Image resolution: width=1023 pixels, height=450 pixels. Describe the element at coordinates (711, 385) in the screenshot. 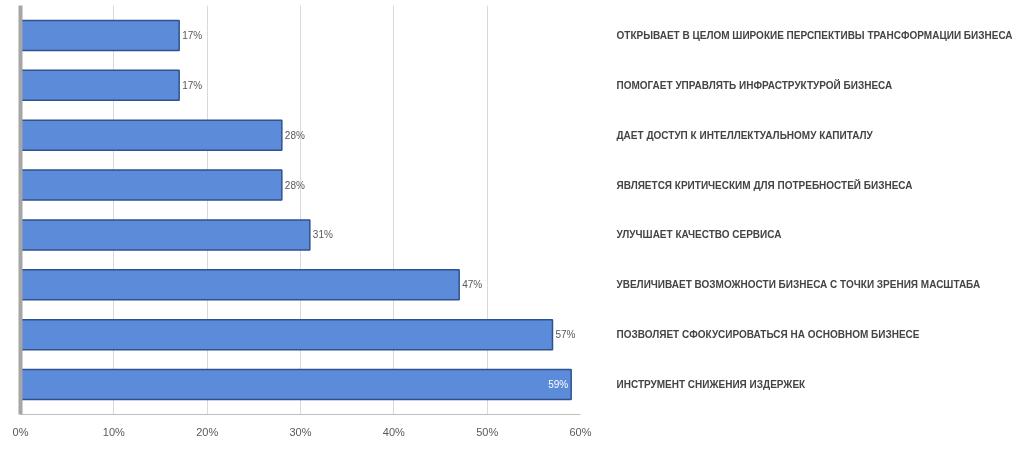

I see `y-tick-label: ИНСТРУМЕНТ СНИЖЕНИЯ ИЗДЕРЖЕК` at that location.